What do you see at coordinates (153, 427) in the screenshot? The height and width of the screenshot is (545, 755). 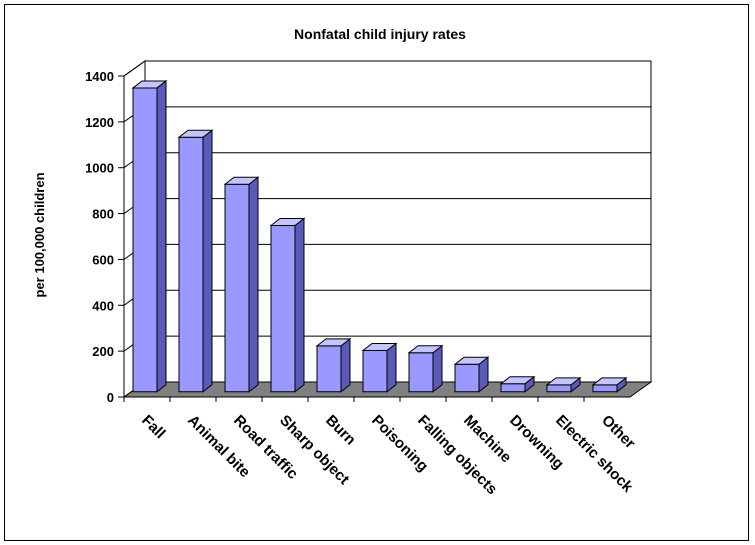 I see `x-tick-label: Fall` at bounding box center [153, 427].